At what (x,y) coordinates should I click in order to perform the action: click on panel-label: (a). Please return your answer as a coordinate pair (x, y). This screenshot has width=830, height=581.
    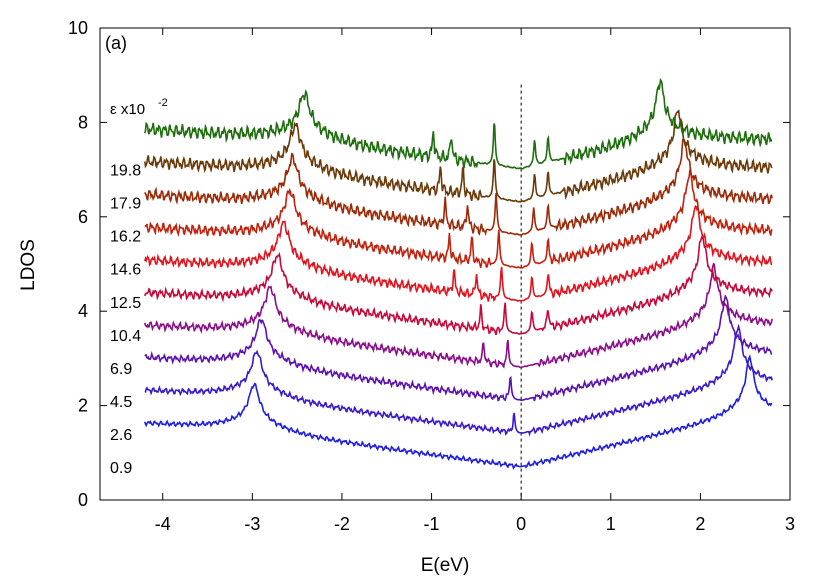
    Looking at the image, I should click on (116, 43).